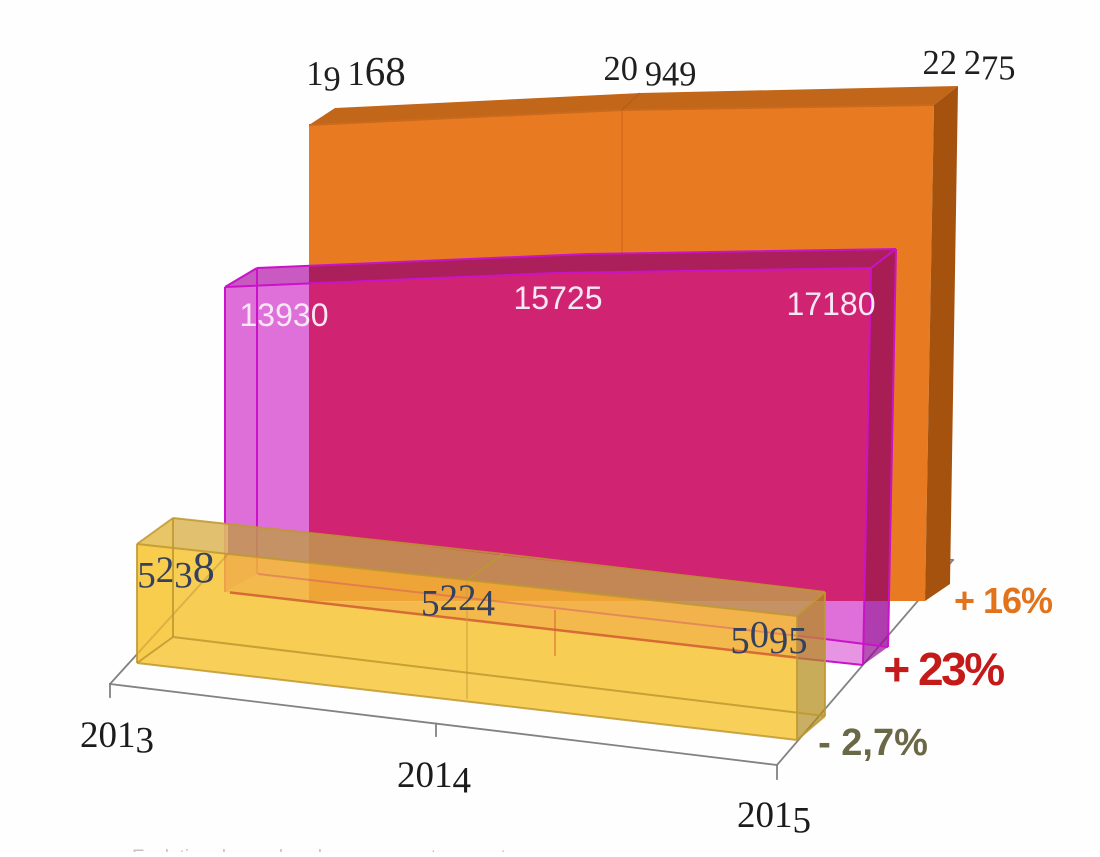  I want to click on svg-text: 15725, so click(558, 298).